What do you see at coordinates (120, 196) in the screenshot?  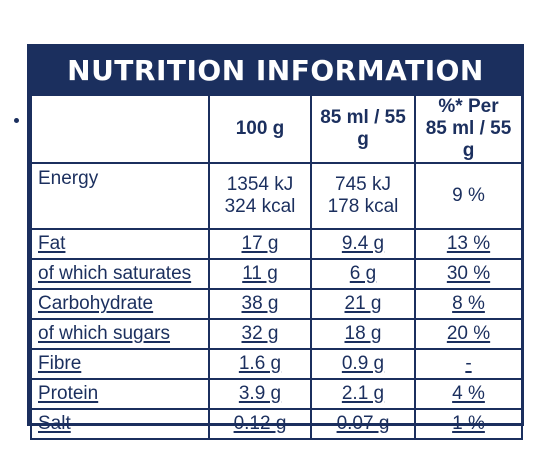 I see `energy-label: Energy` at bounding box center [120, 196].